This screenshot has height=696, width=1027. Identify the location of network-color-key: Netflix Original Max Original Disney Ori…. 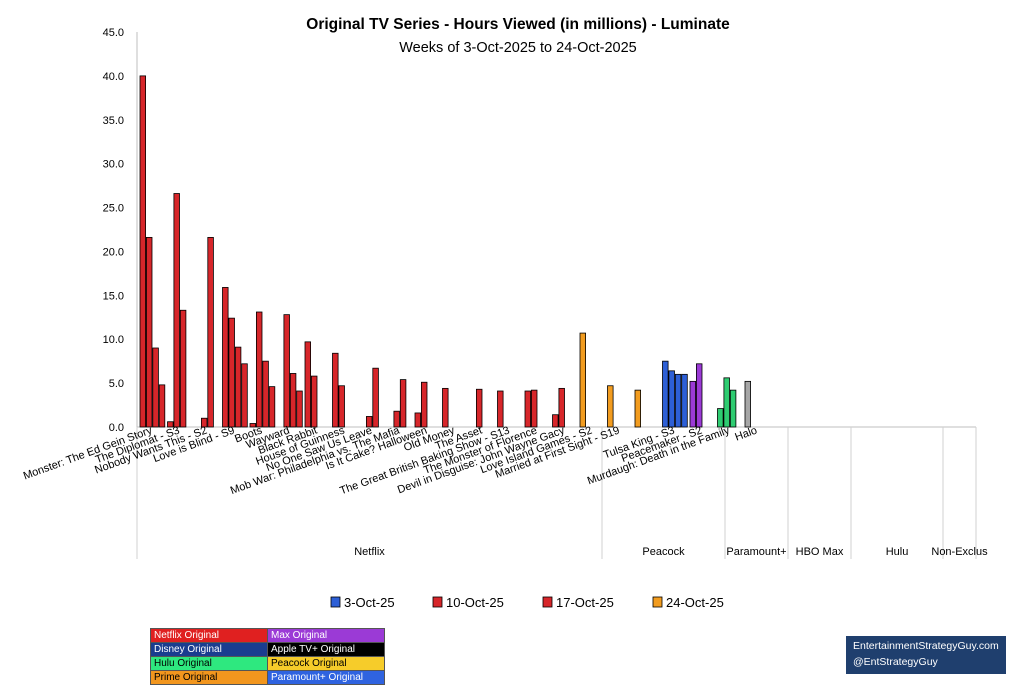
(267, 656).